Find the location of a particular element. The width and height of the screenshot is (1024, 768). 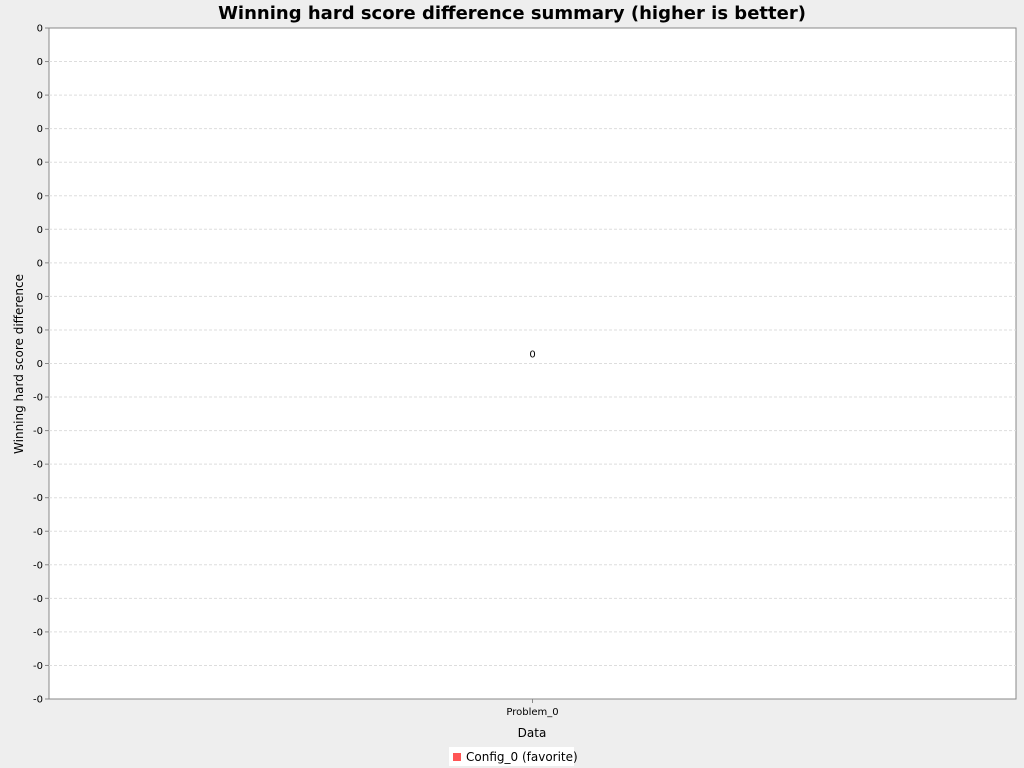

legend-box is located at coordinates (511, 756).